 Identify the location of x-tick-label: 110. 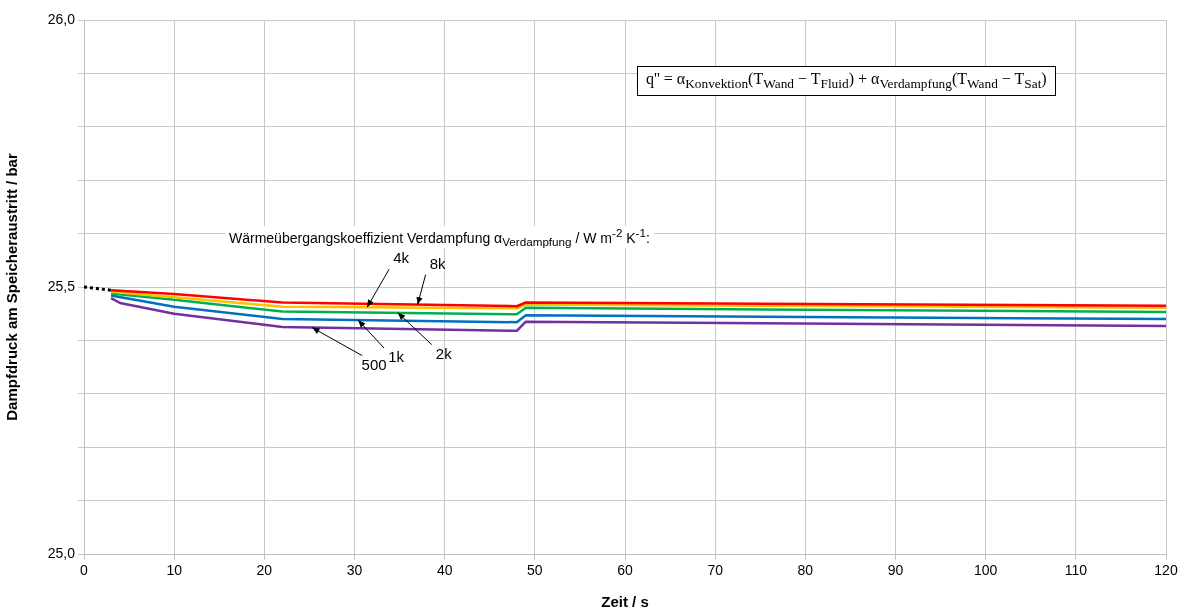
(1076, 570).